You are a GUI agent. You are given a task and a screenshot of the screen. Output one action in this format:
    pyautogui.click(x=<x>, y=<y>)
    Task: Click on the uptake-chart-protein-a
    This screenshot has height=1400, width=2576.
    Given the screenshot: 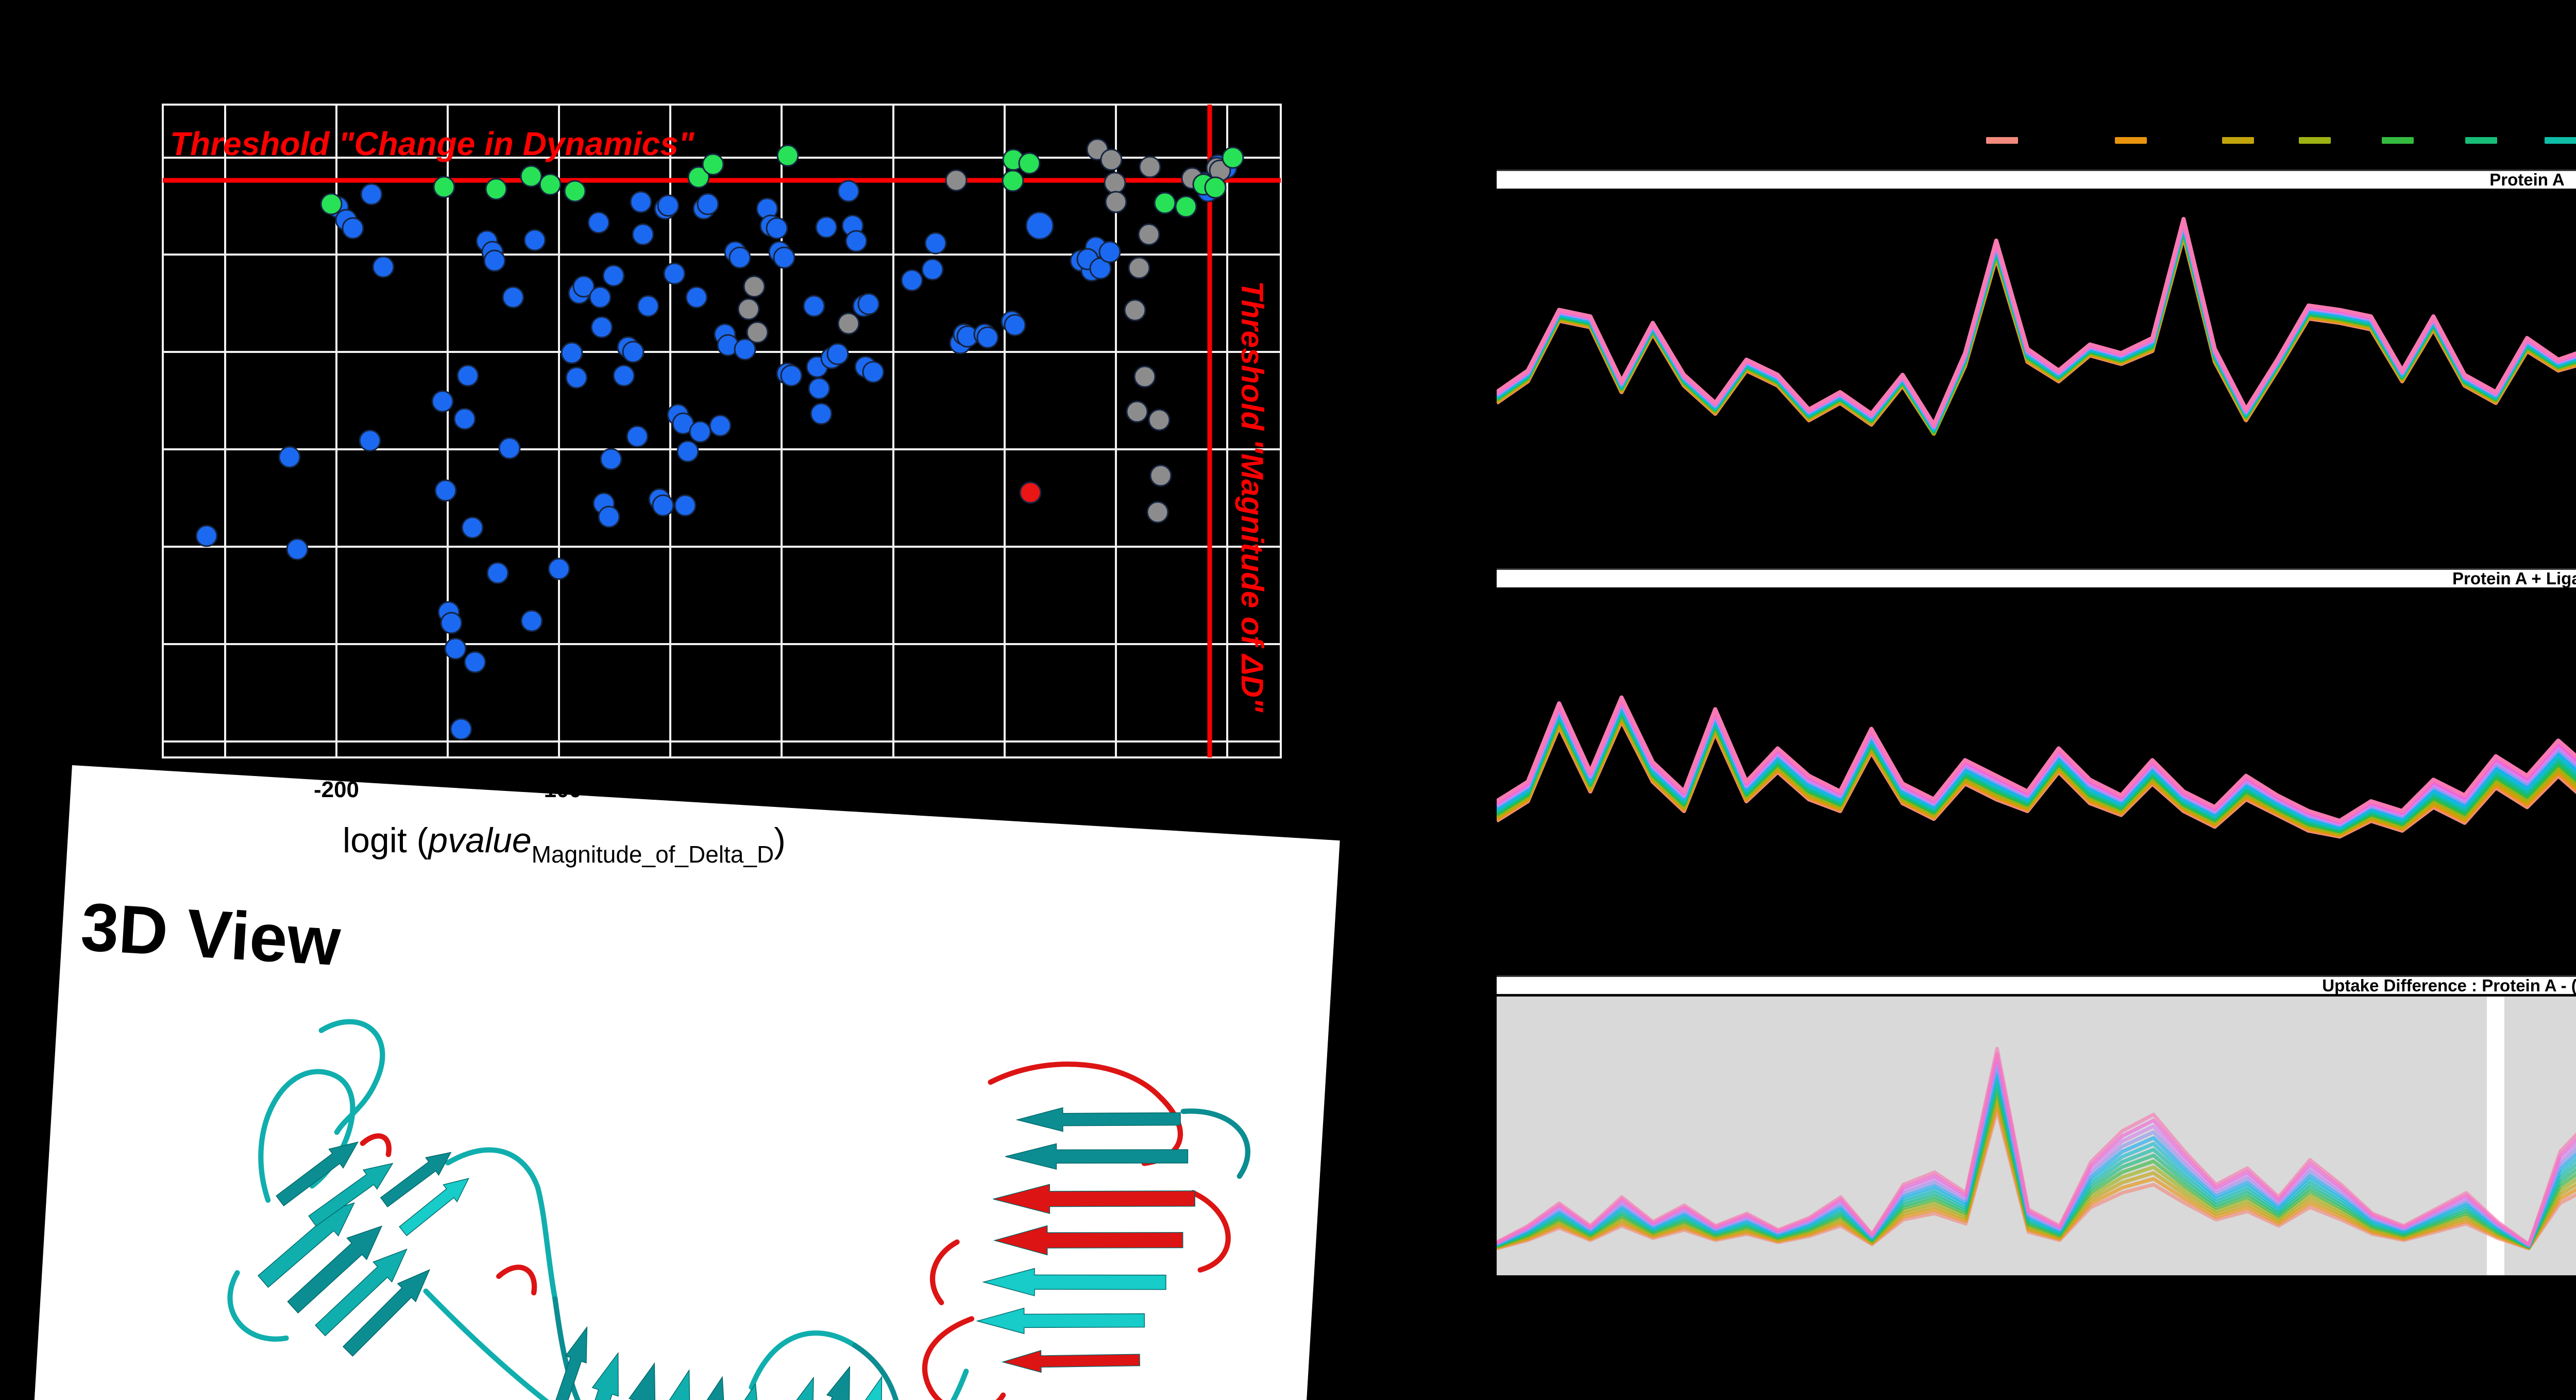 What is the action you would take?
    pyautogui.click(x=2036, y=327)
    